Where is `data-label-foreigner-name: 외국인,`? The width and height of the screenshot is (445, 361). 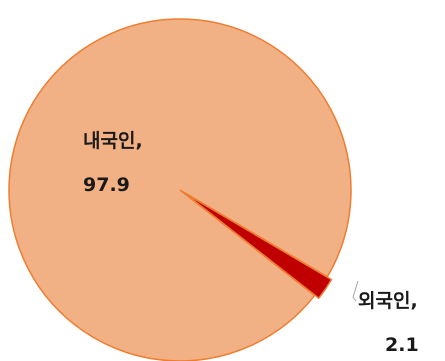
data-label-foreigner-name: 외국인, is located at coordinates (388, 301).